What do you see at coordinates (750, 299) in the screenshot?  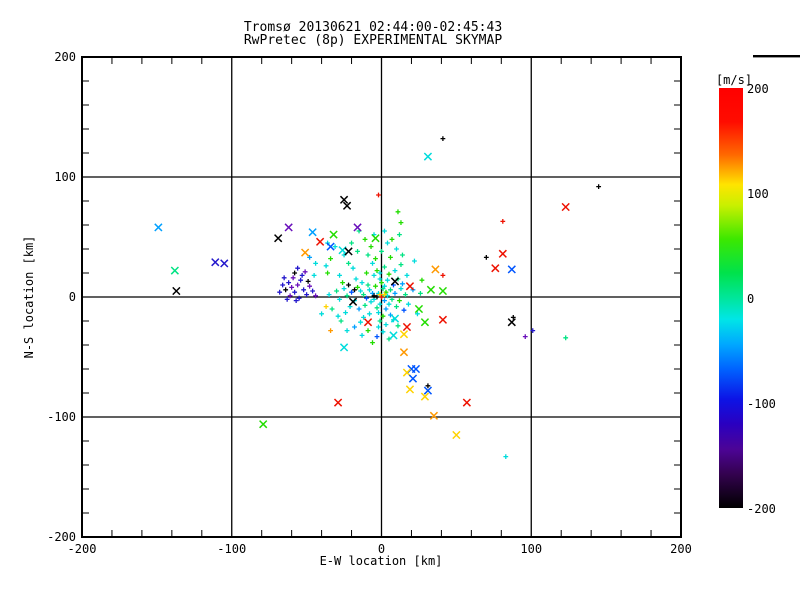 I see `colorbar-tick-label: 0` at bounding box center [750, 299].